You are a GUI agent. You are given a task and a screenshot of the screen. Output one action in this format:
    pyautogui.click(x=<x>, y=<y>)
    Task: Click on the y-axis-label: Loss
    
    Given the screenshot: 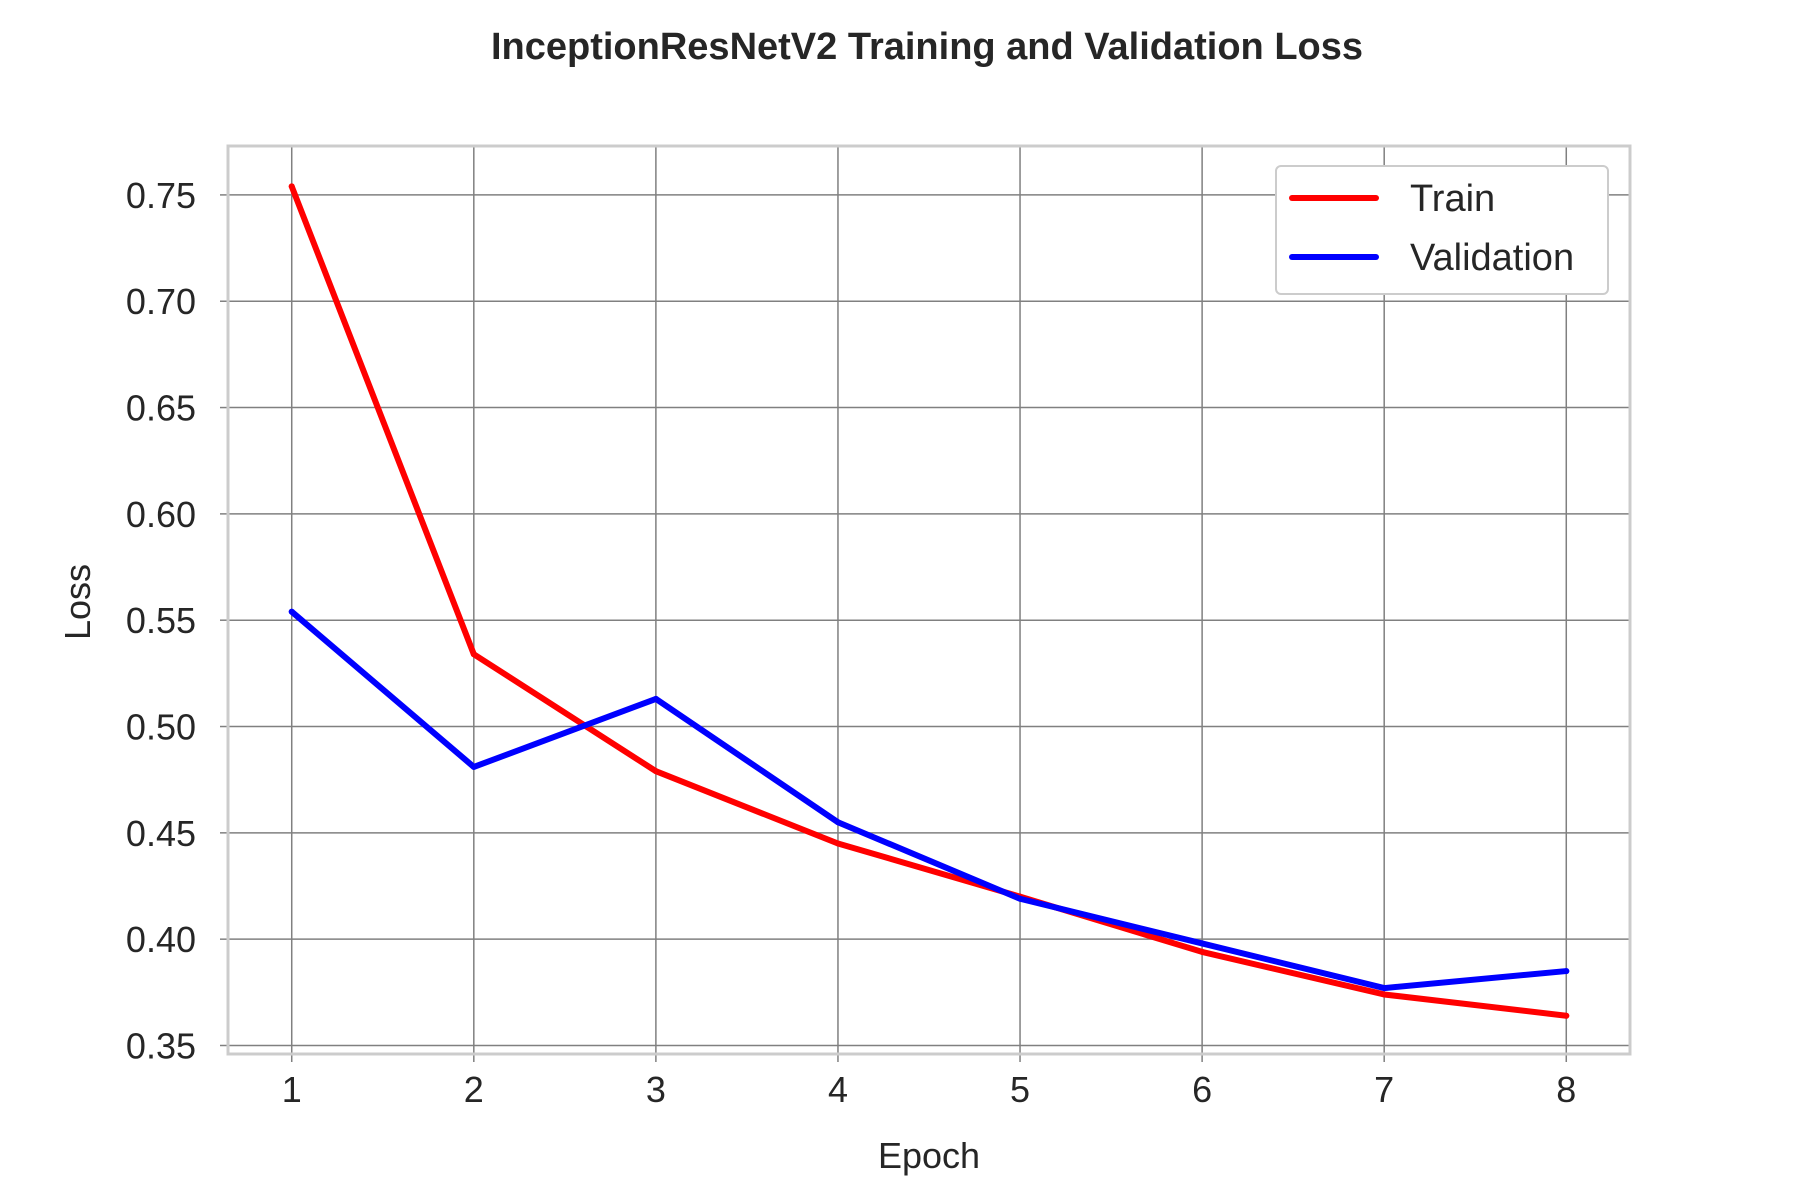 What is the action you would take?
    pyautogui.click(x=77, y=602)
    